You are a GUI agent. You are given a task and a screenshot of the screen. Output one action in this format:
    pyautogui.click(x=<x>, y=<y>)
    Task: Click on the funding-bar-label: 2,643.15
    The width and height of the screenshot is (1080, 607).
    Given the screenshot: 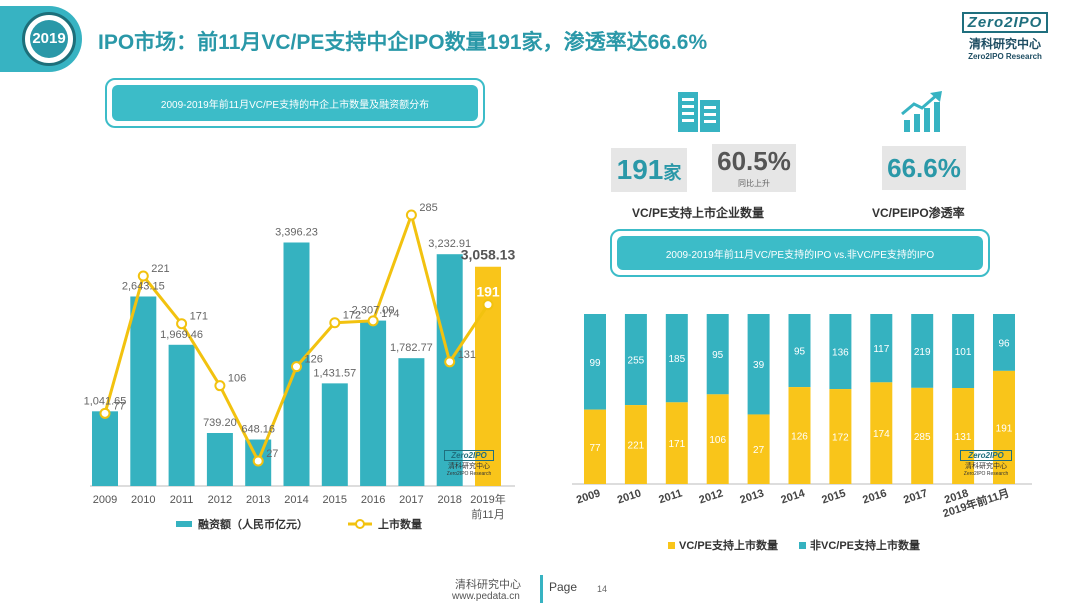 What is the action you would take?
    pyautogui.click(x=143, y=286)
    